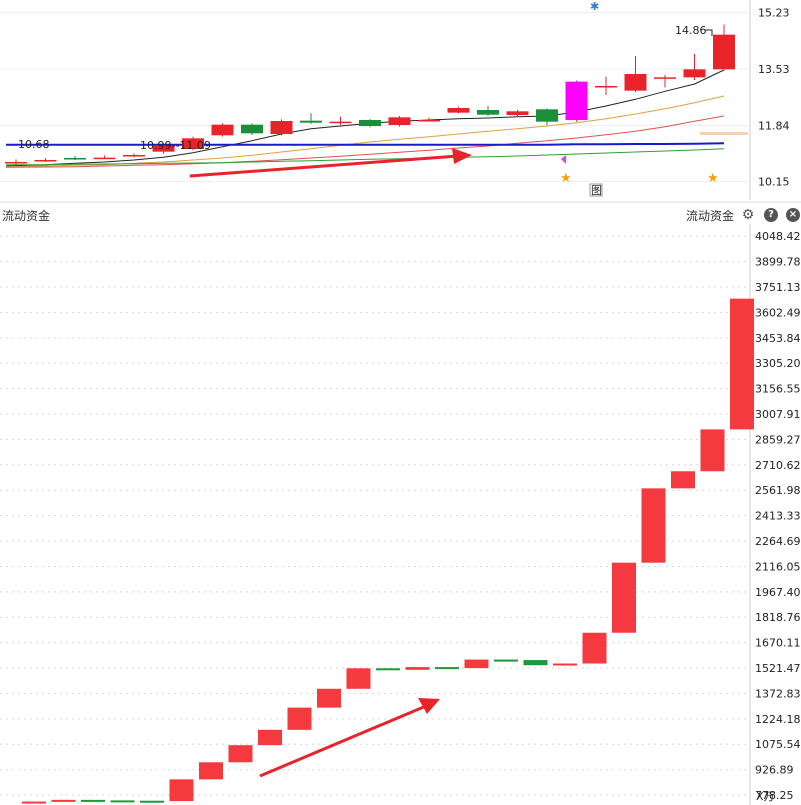 The height and width of the screenshot is (805, 801). I want to click on flow-tick-label: 3602.49, so click(778, 312).